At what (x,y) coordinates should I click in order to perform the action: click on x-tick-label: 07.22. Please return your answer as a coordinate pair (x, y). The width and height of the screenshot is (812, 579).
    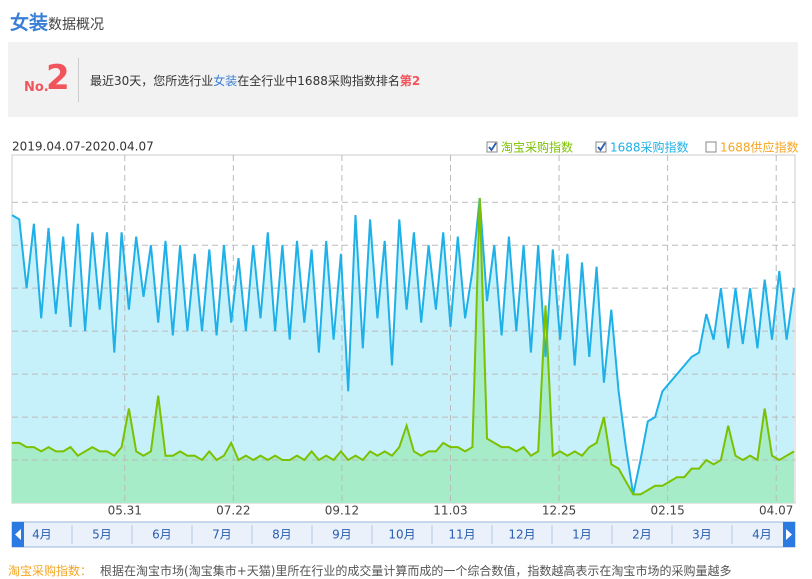
    Looking at the image, I should click on (233, 511).